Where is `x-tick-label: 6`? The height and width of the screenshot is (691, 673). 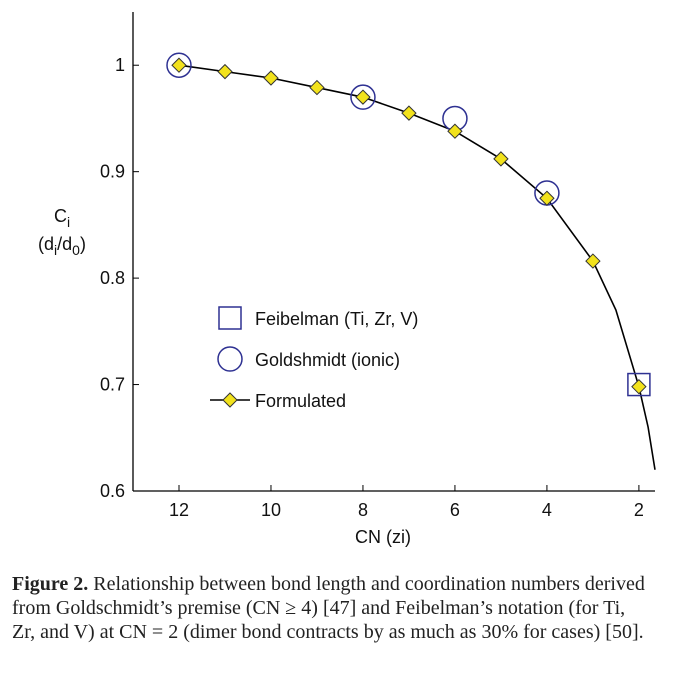
x-tick-label: 6 is located at coordinates (455, 510).